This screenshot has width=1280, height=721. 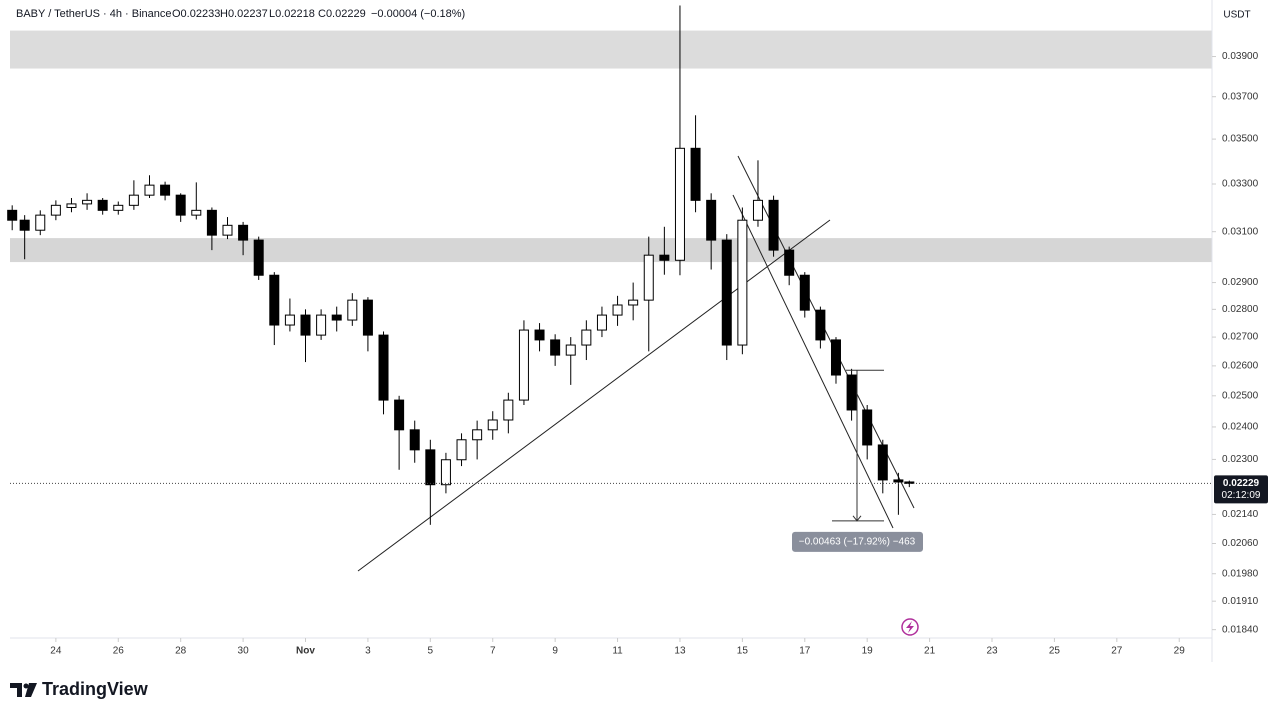 What do you see at coordinates (1240, 309) in the screenshot?
I see `y-tick-label: 0.02800` at bounding box center [1240, 309].